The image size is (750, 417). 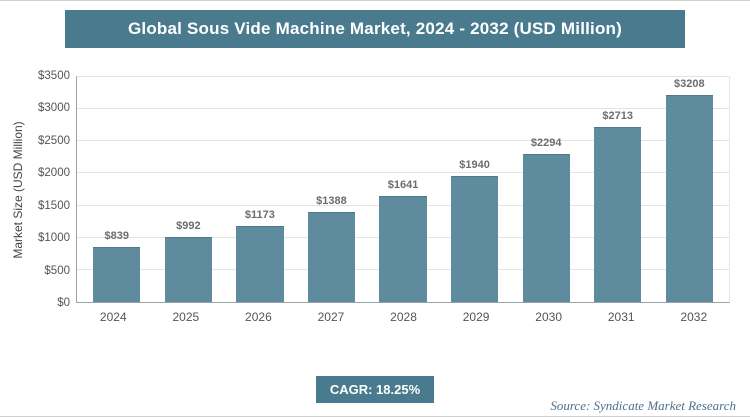 I want to click on x-tick-label-2028: 2028, so click(x=403, y=317).